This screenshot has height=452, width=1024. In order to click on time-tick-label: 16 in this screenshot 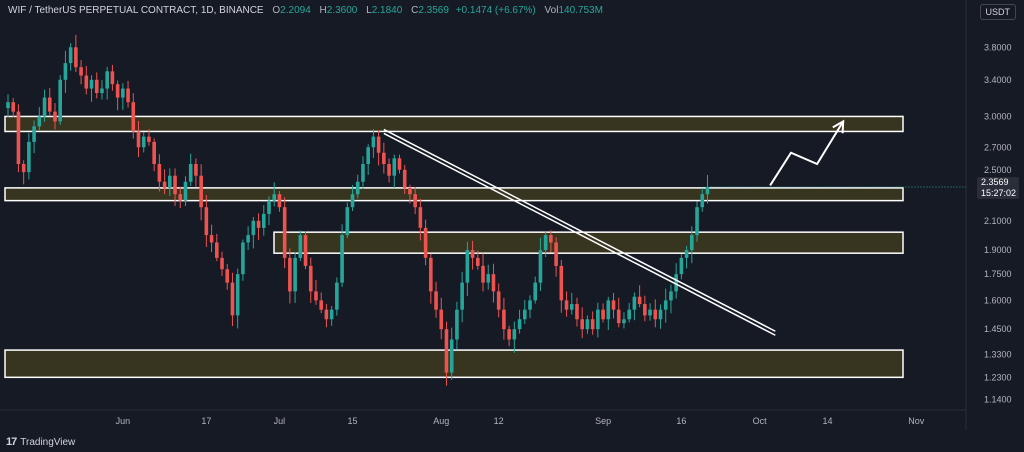, I will do `click(681, 421)`.